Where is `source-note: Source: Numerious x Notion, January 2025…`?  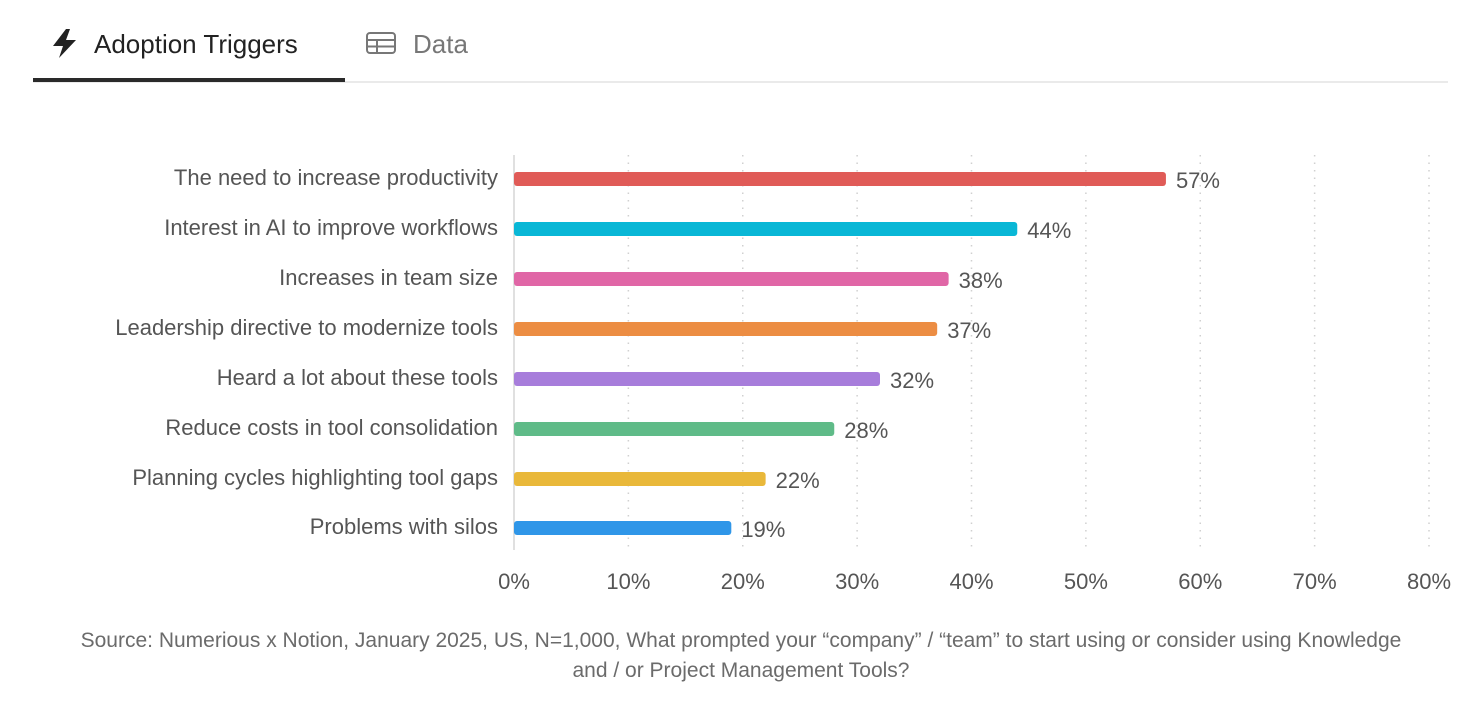
source-note: Source: Numerious x Notion, January 2025… is located at coordinates (741, 655).